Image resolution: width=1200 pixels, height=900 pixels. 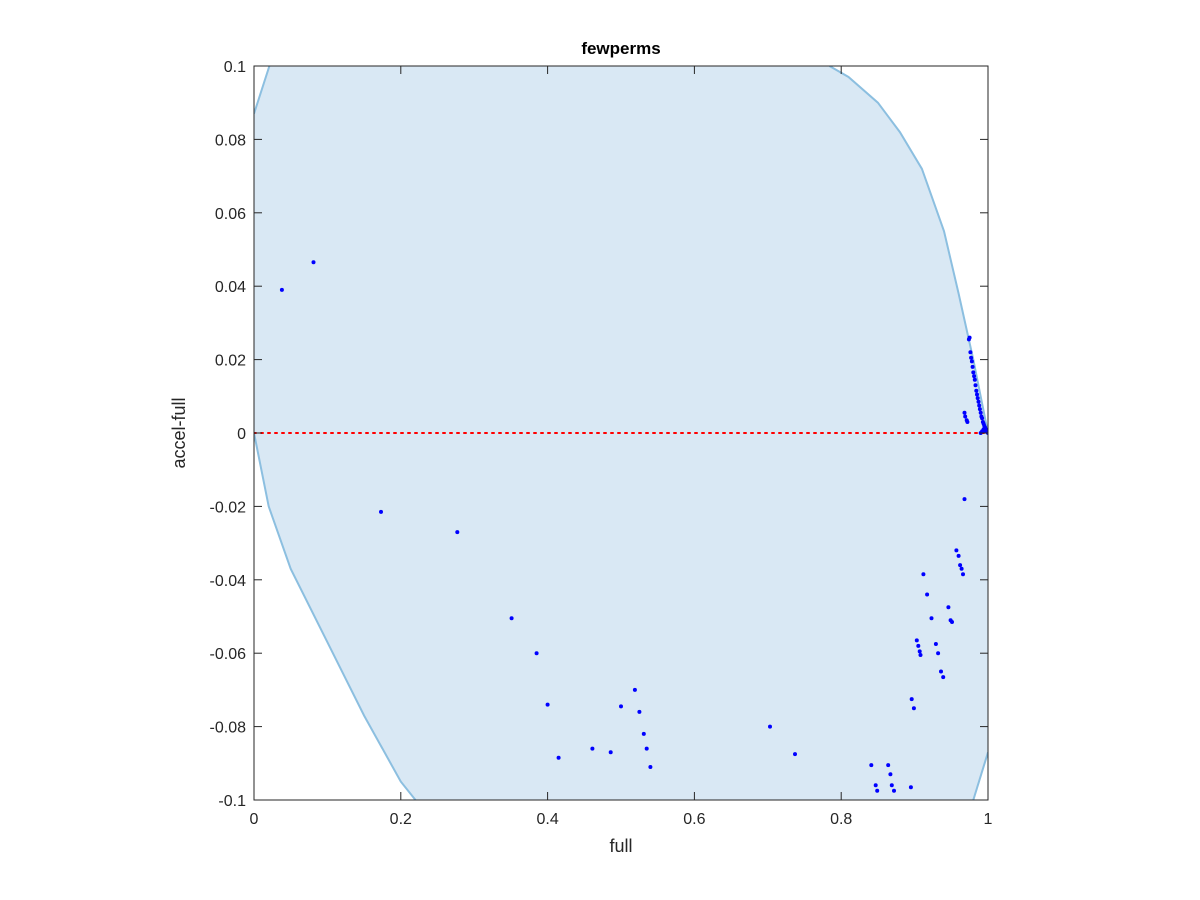 I want to click on y-tick-label: -0.08, so click(x=228, y=728).